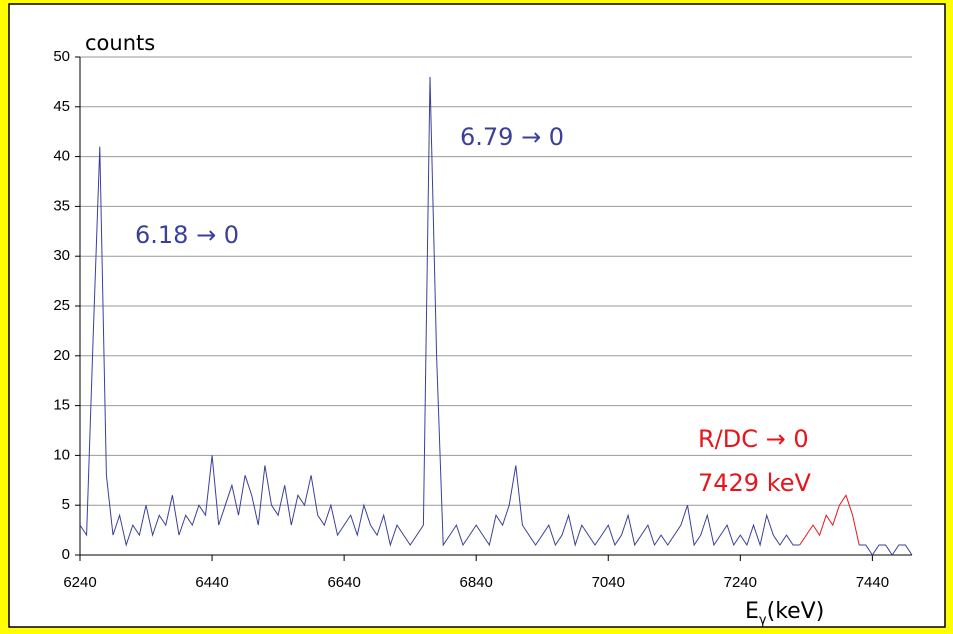 This screenshot has height=634, width=953. I want to click on y-tick-label: 15, so click(61, 405).